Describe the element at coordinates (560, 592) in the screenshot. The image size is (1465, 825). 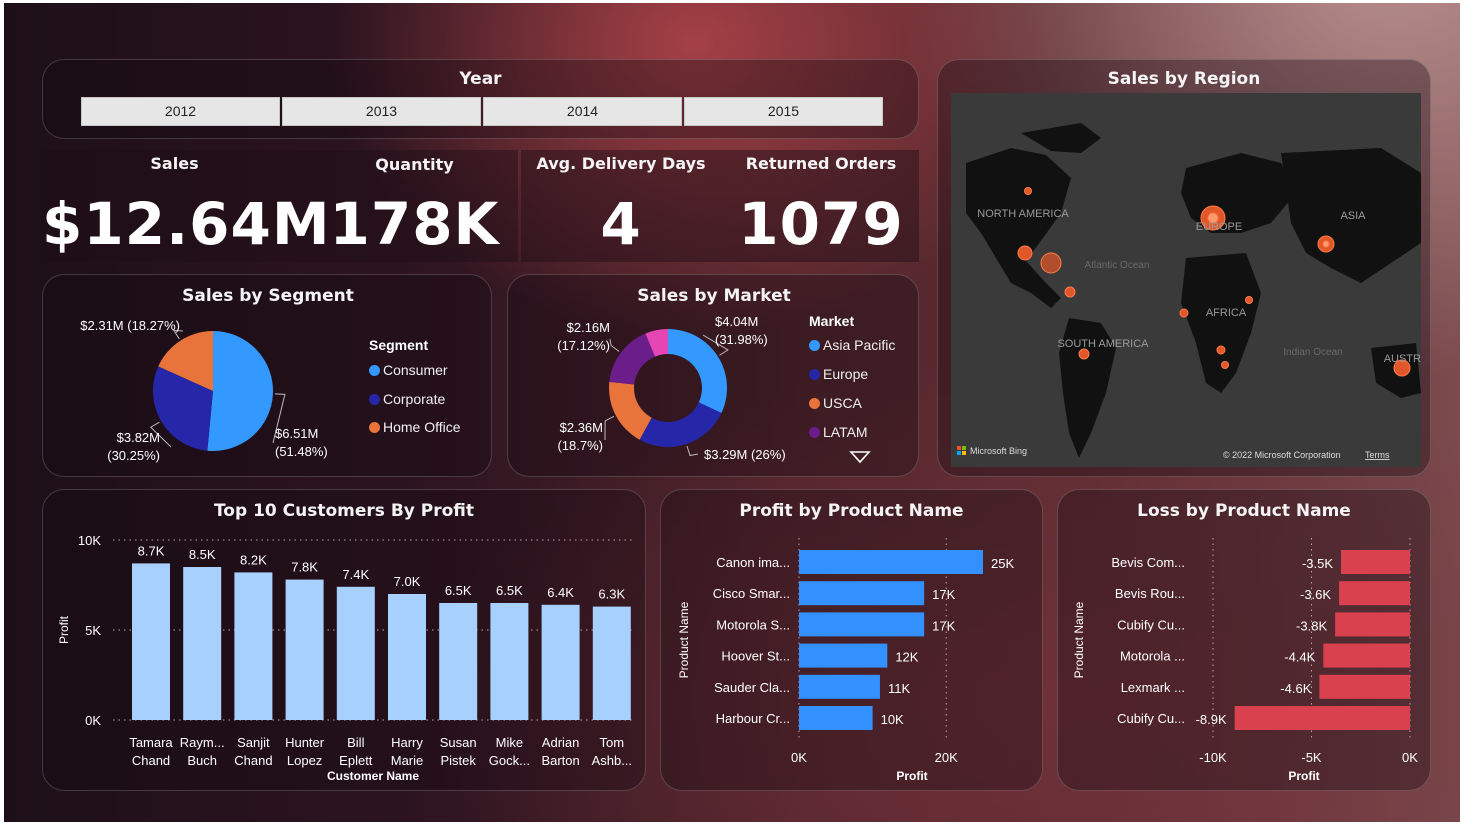
I see `bar-value-label: 6.4K` at that location.